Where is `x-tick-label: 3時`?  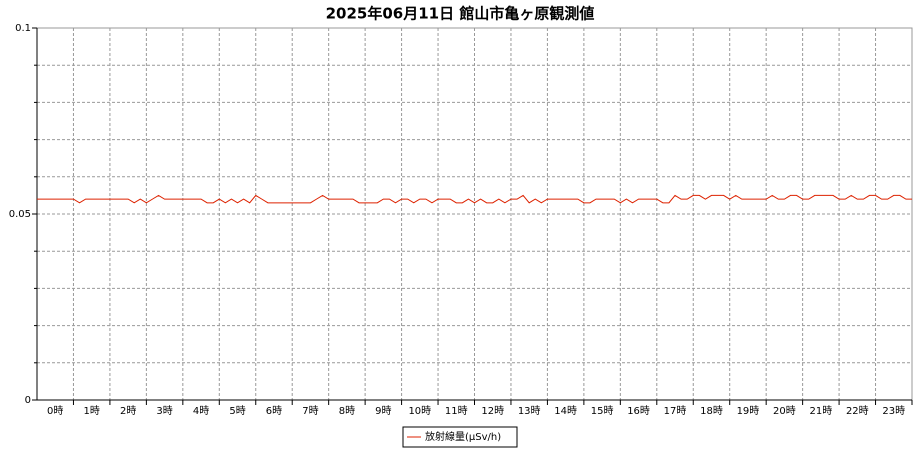
x-tick-label: 3時 is located at coordinates (164, 411).